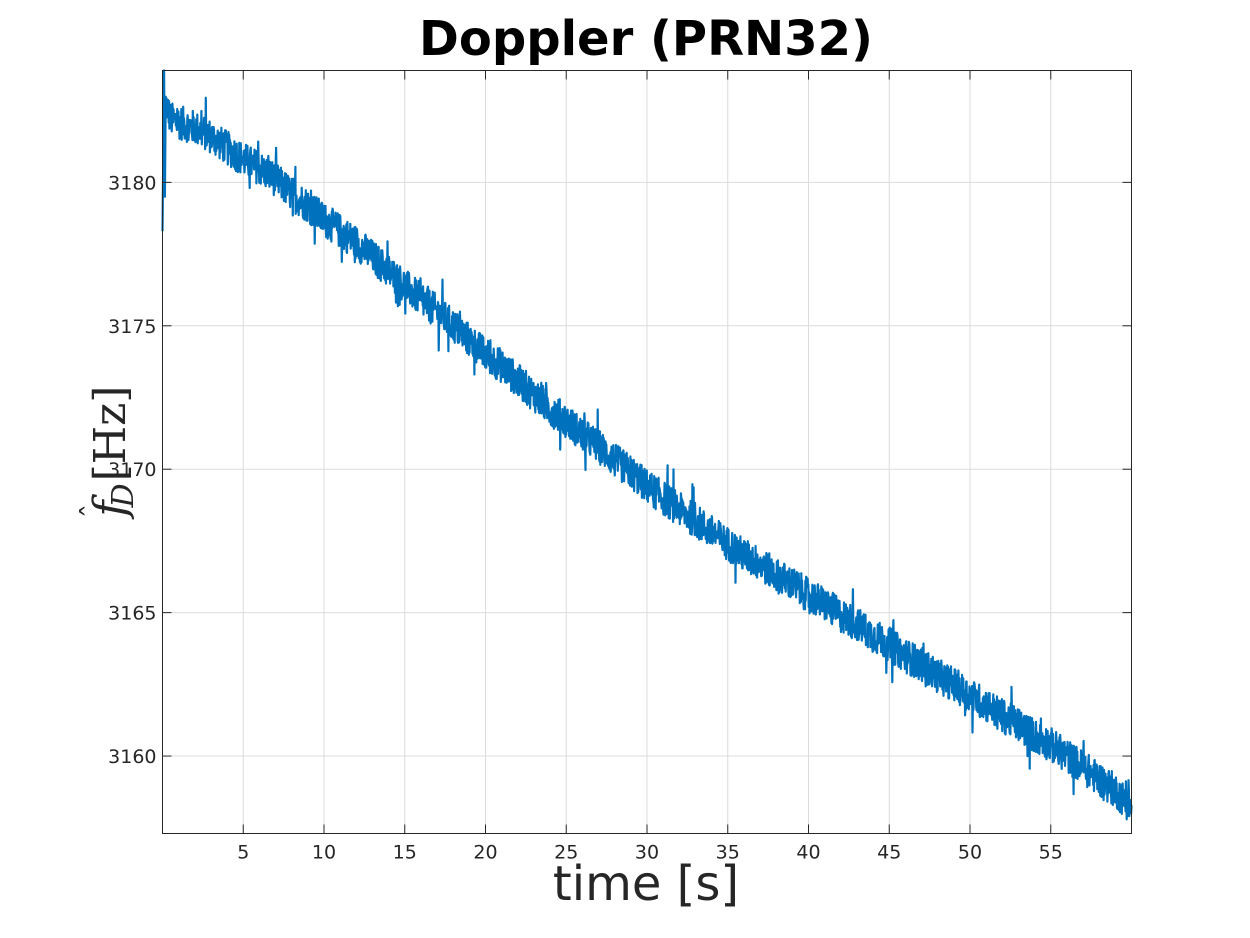 This screenshot has width=1250, height=938. What do you see at coordinates (647, 853) in the screenshot?
I see `x-tick-label: 30` at bounding box center [647, 853].